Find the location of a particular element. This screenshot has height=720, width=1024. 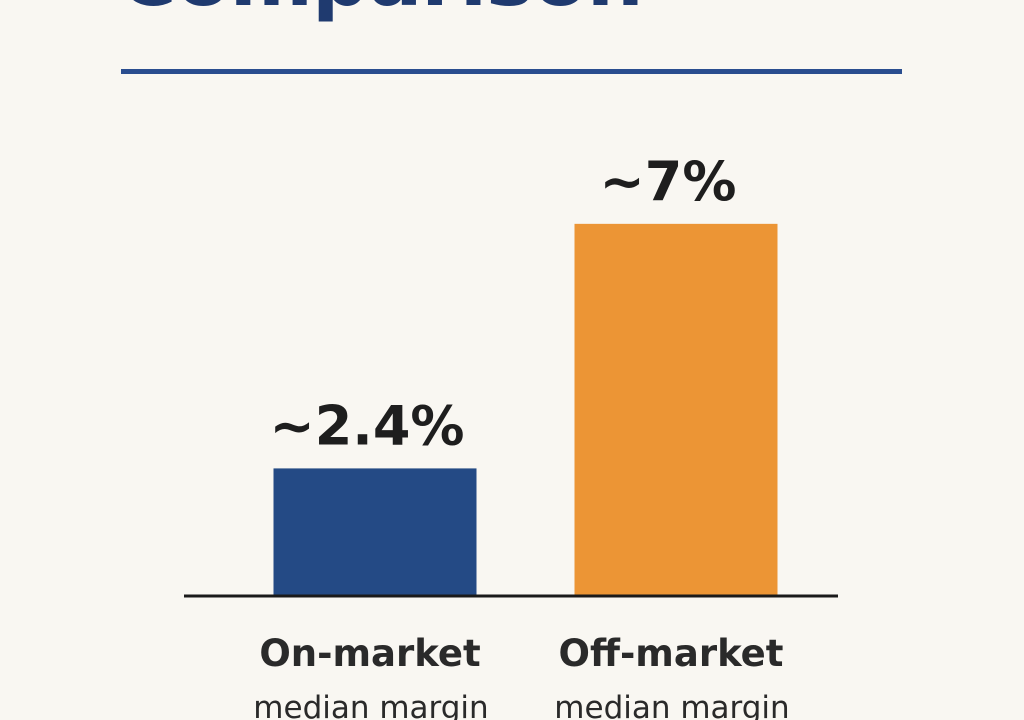

value-label: ~7% is located at coordinates (668, 181).